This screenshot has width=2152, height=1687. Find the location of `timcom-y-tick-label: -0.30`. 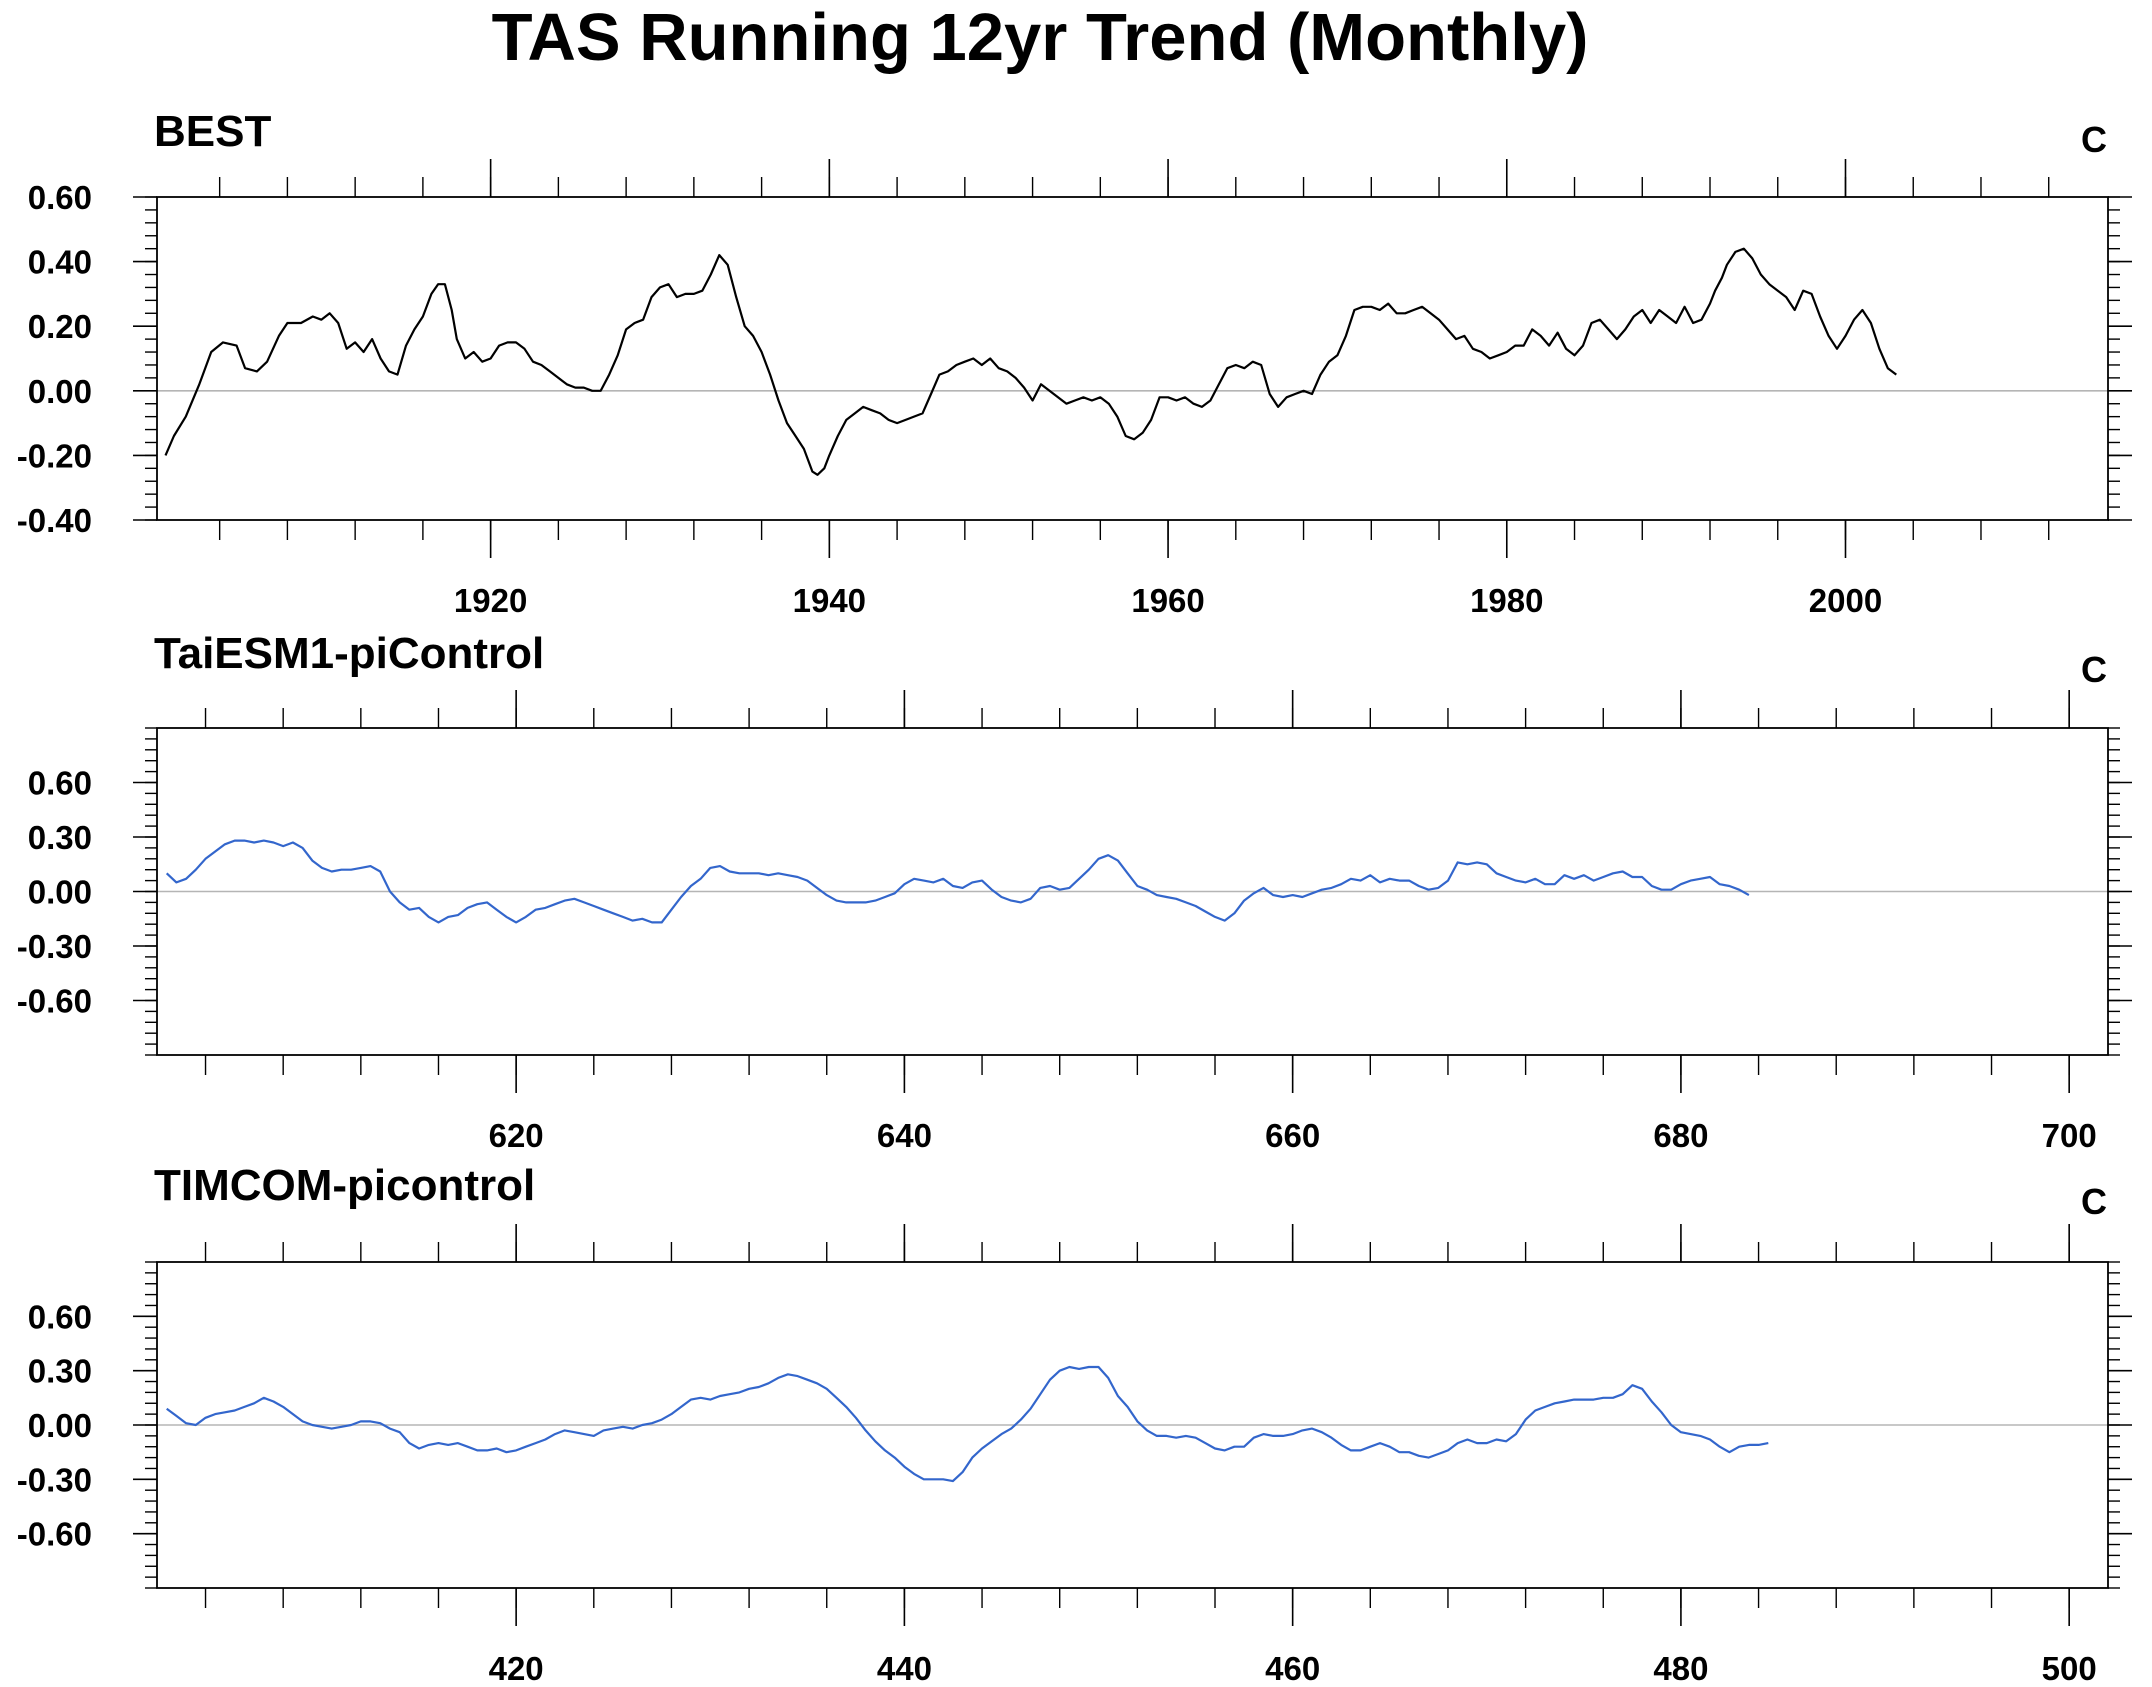

timcom-y-tick-label: -0.30 is located at coordinates (54, 1479).